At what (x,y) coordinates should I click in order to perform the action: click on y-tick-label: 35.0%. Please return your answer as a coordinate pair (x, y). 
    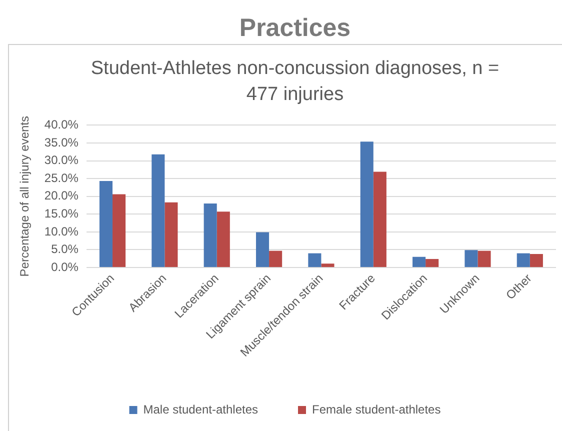
    Looking at the image, I should click on (61, 142).